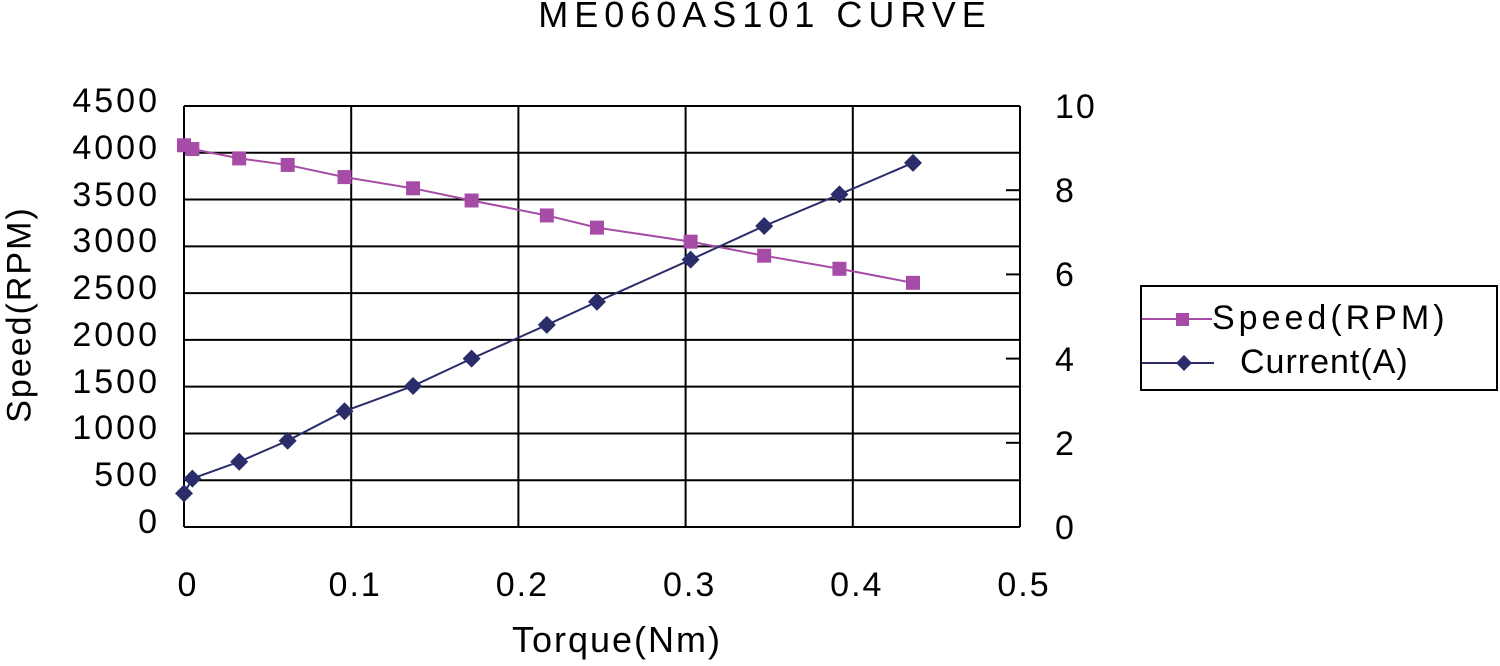  I want to click on y-tick-label: 3500, so click(116, 194).